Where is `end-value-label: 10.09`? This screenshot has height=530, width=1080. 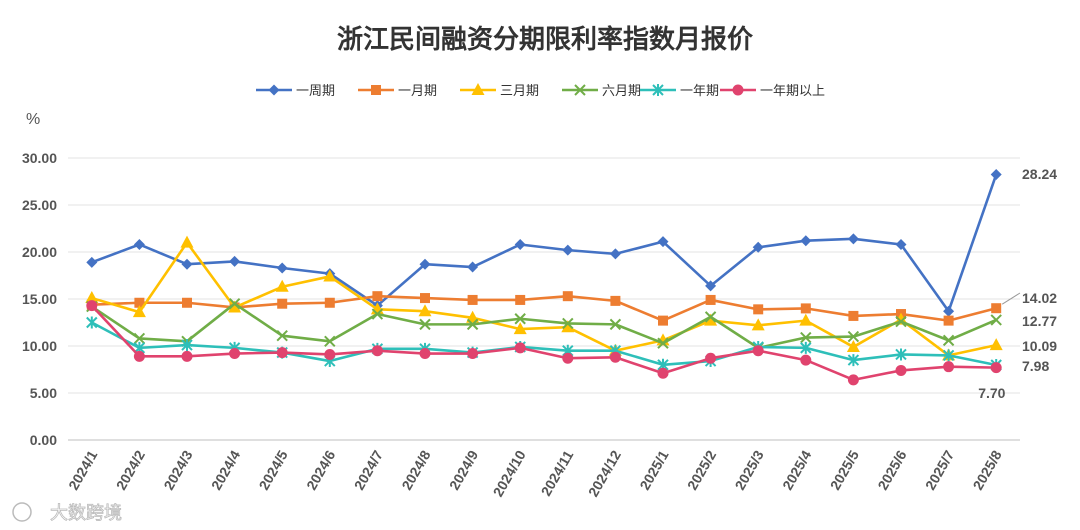 end-value-label: 10.09 is located at coordinates (1039, 346).